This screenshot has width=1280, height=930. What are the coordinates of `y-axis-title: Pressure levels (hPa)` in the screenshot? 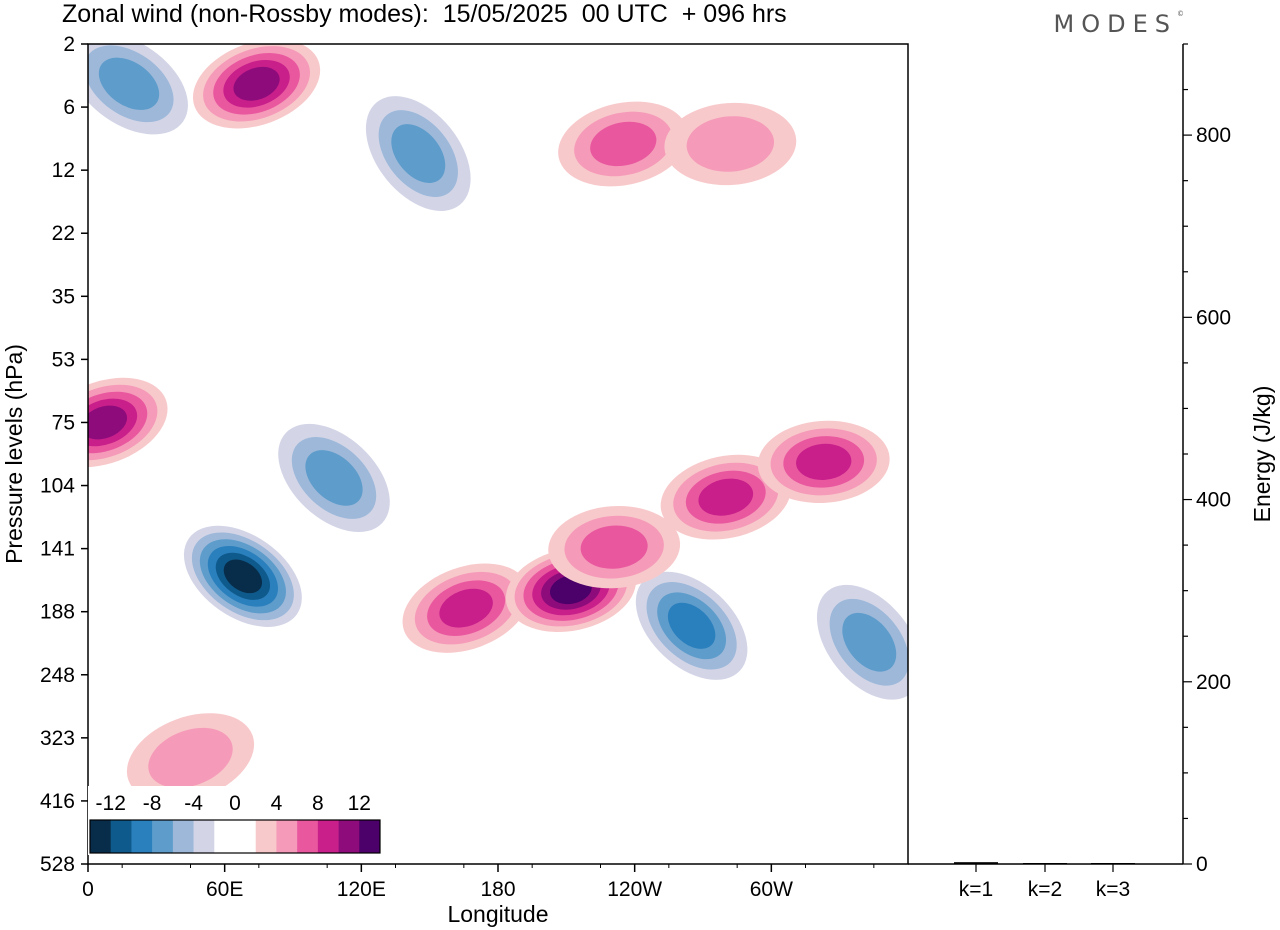 It's located at (14, 454).